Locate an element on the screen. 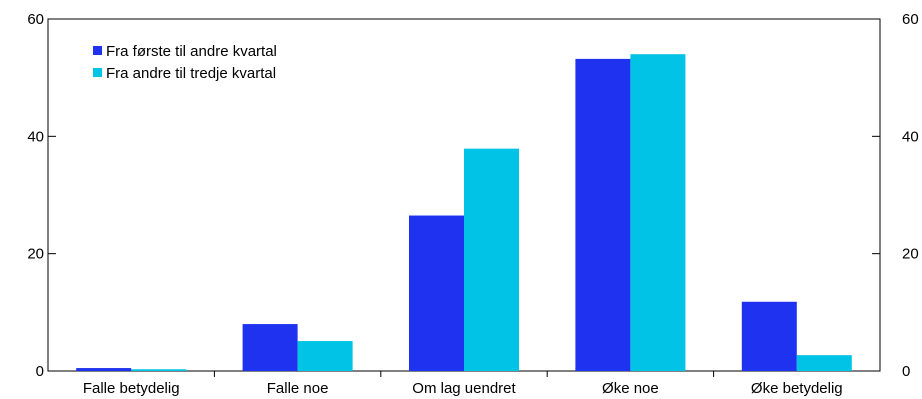  x-category-label: Falle betydelig is located at coordinates (131, 388).